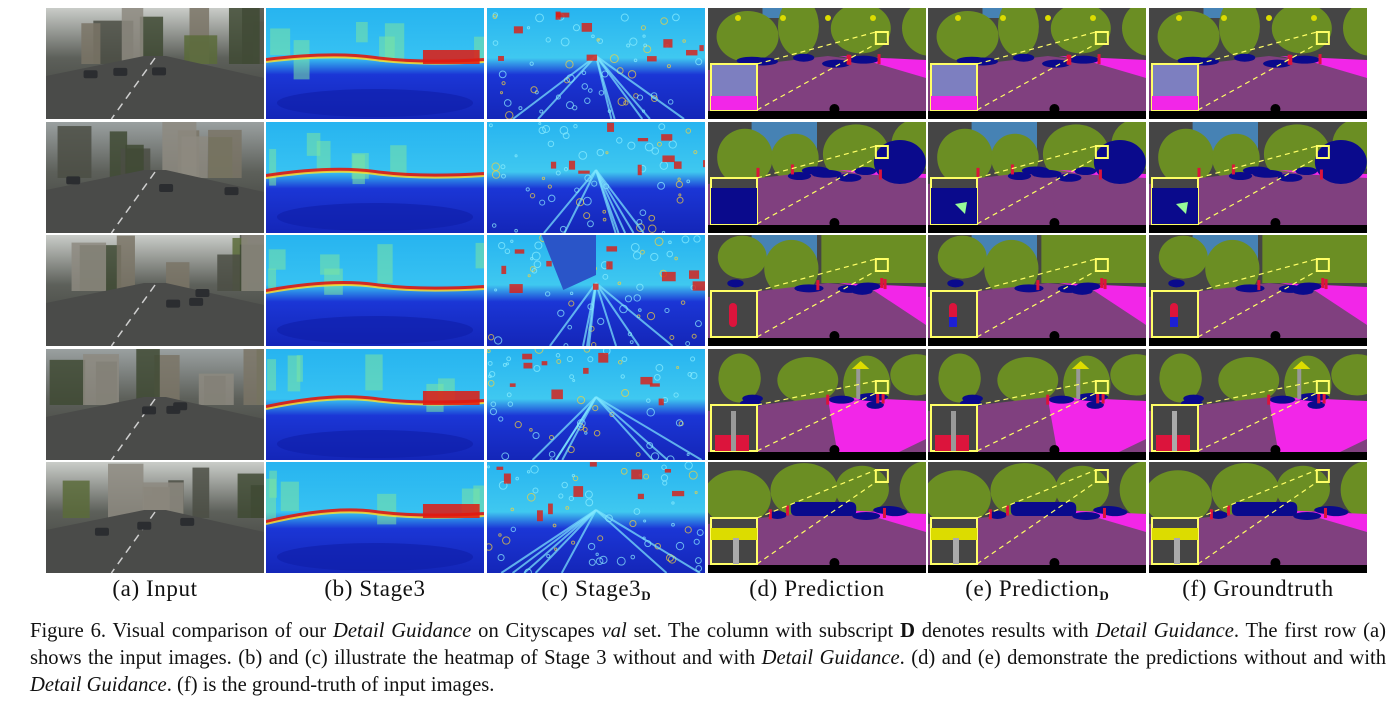 The image size is (1394, 718). What do you see at coordinates (596, 589) in the screenshot?
I see `column-label-c: (c) Stage3D` at bounding box center [596, 589].